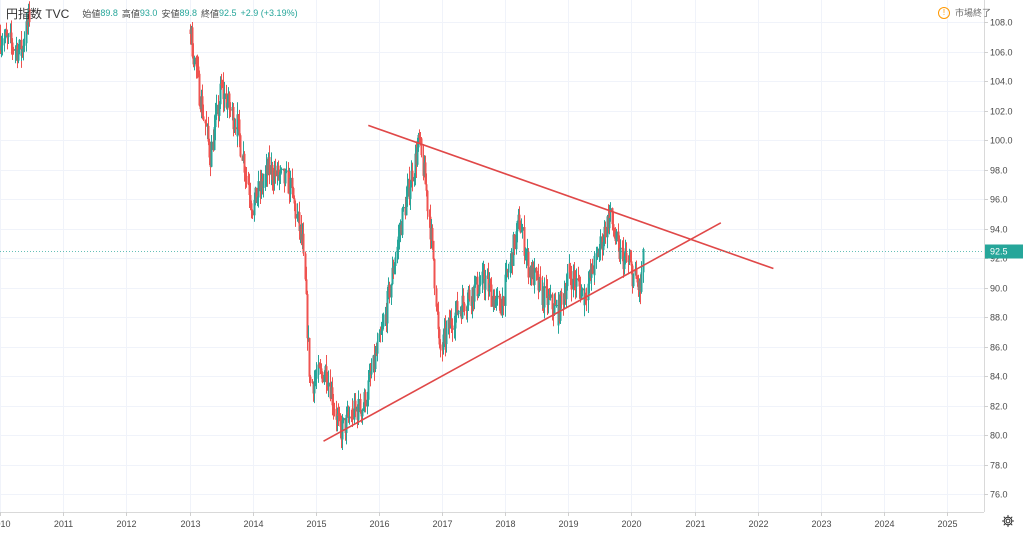 The width and height of the screenshot is (1024, 534). Describe the element at coordinates (884, 524) in the screenshot. I see `time-tick-label: 2024` at that location.